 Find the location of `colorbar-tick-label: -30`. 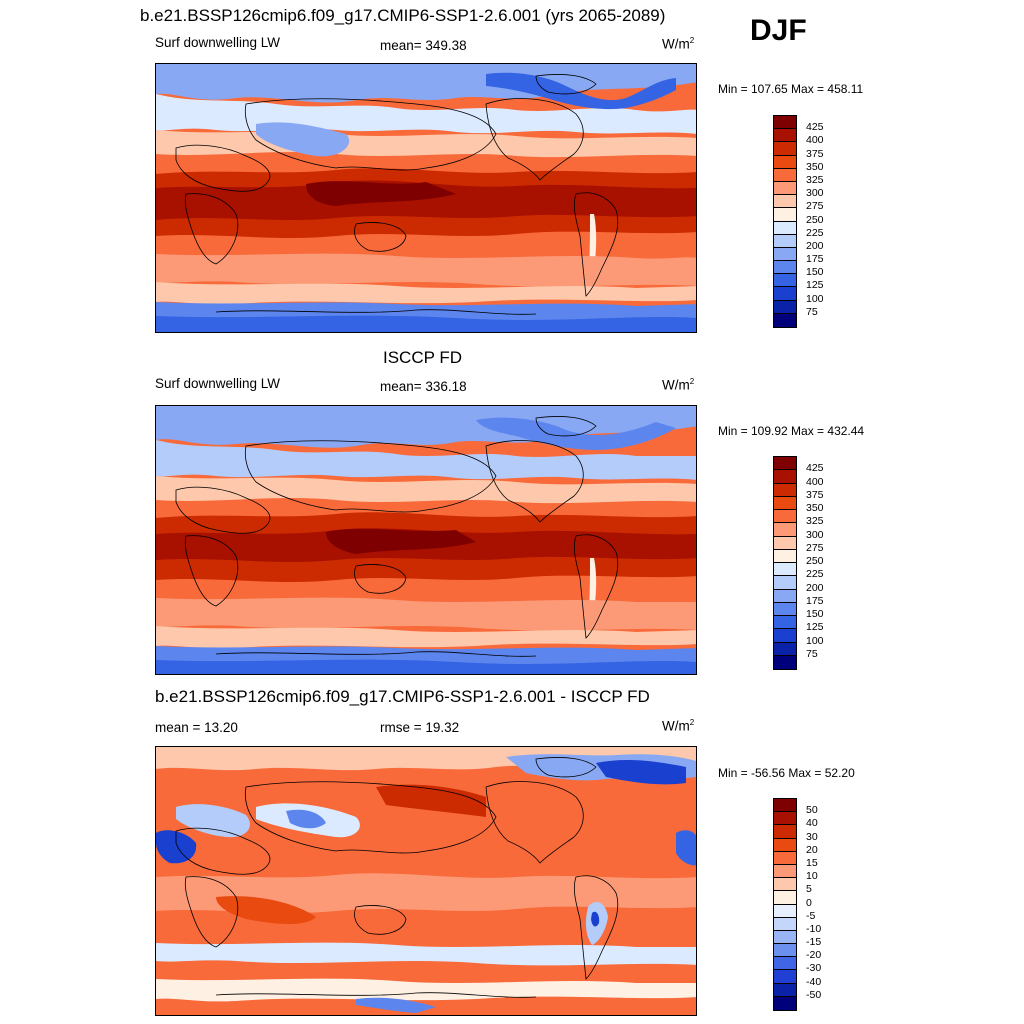

colorbar-tick-label: -30 is located at coordinates (814, 968).